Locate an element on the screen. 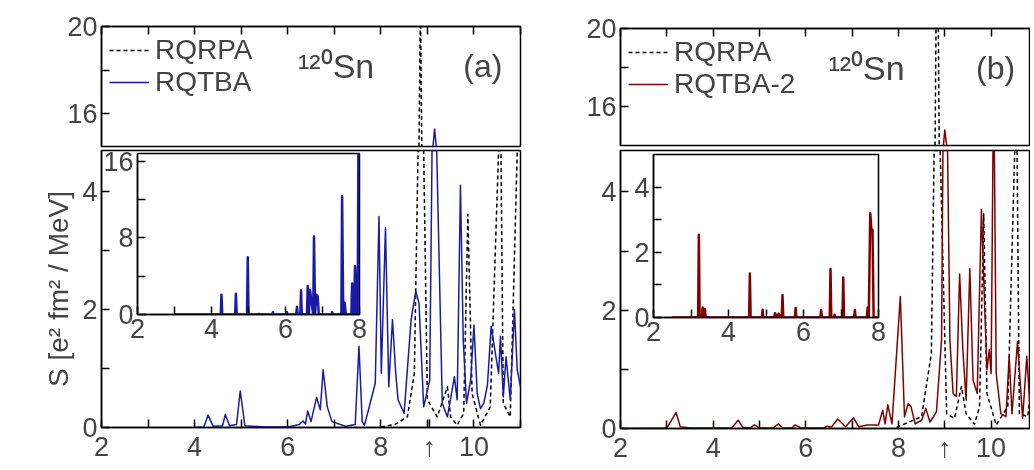 The width and height of the screenshot is (1034, 470). annotation: (a) is located at coordinates (483, 66).